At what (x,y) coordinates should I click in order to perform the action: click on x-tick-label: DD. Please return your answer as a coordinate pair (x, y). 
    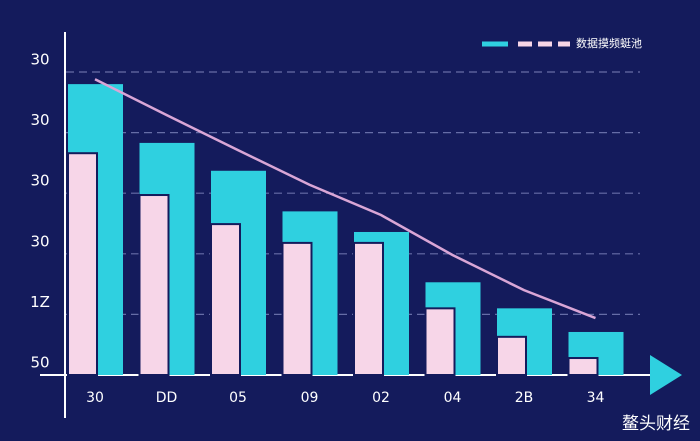
    Looking at the image, I should click on (167, 398).